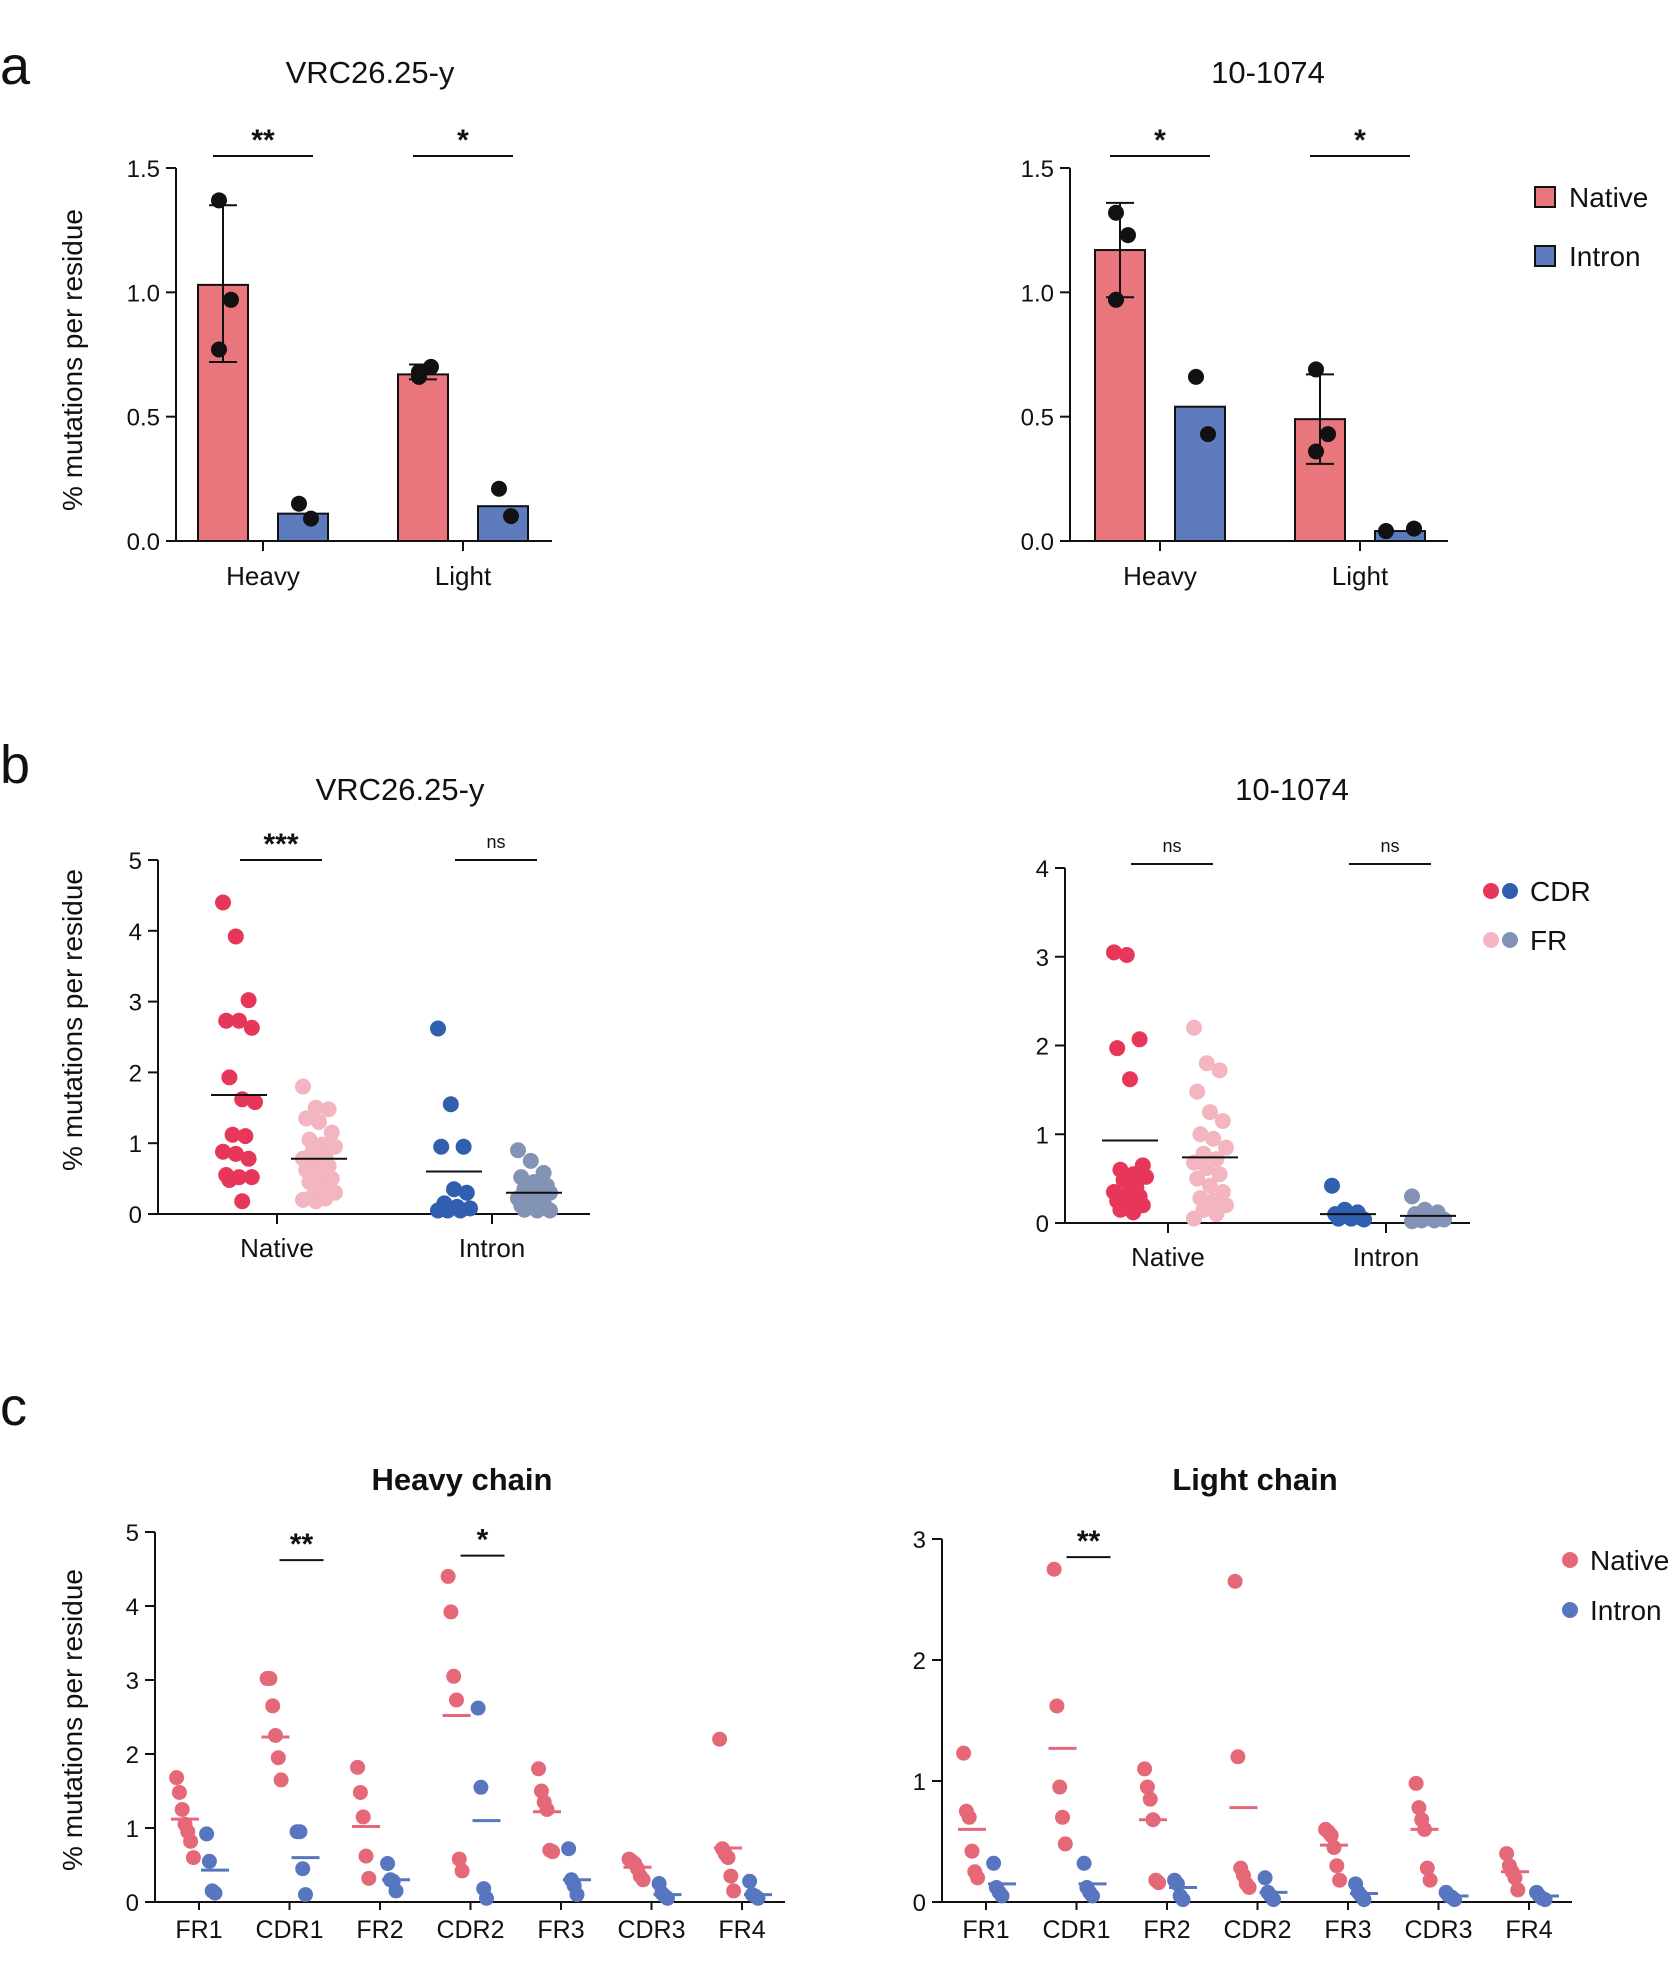 This screenshot has height=1978, width=1676. Describe the element at coordinates (1042, 869) in the screenshot. I see `chart-b2-y-tick-label: 4` at that location.